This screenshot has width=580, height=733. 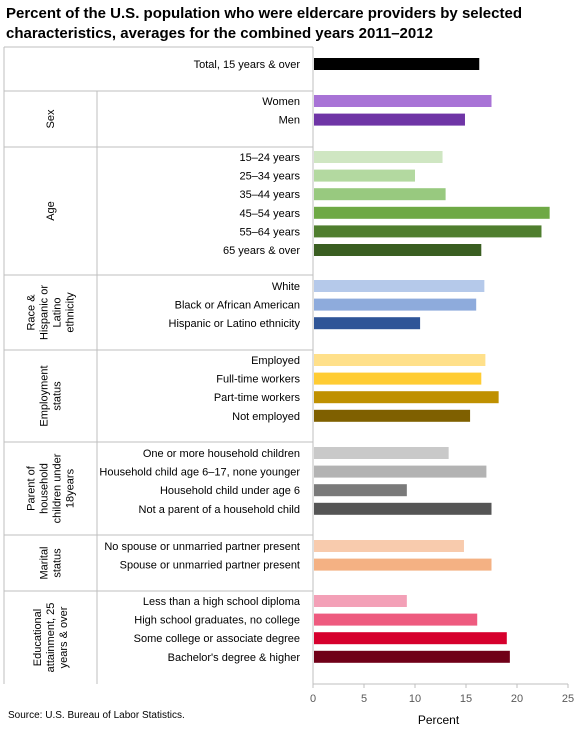 I want to click on bar-label: Hispanic or Latino ethnicity, so click(x=235, y=324).